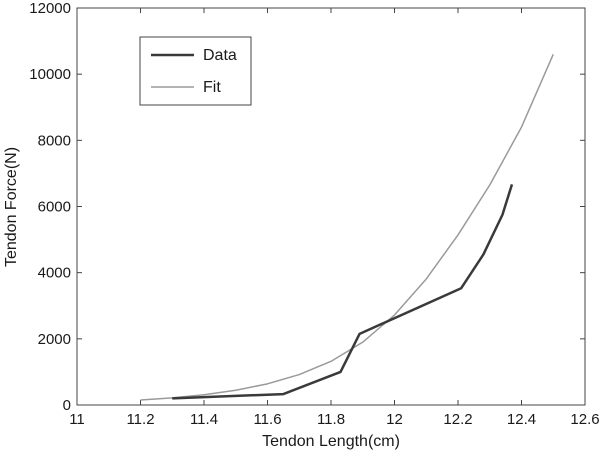 This screenshot has height=455, width=600. I want to click on x-tick-label: 11.6, so click(267, 419).